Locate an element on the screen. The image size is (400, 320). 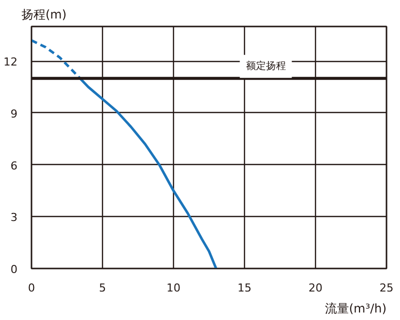
x-tick-label: 15 is located at coordinates (245, 288).